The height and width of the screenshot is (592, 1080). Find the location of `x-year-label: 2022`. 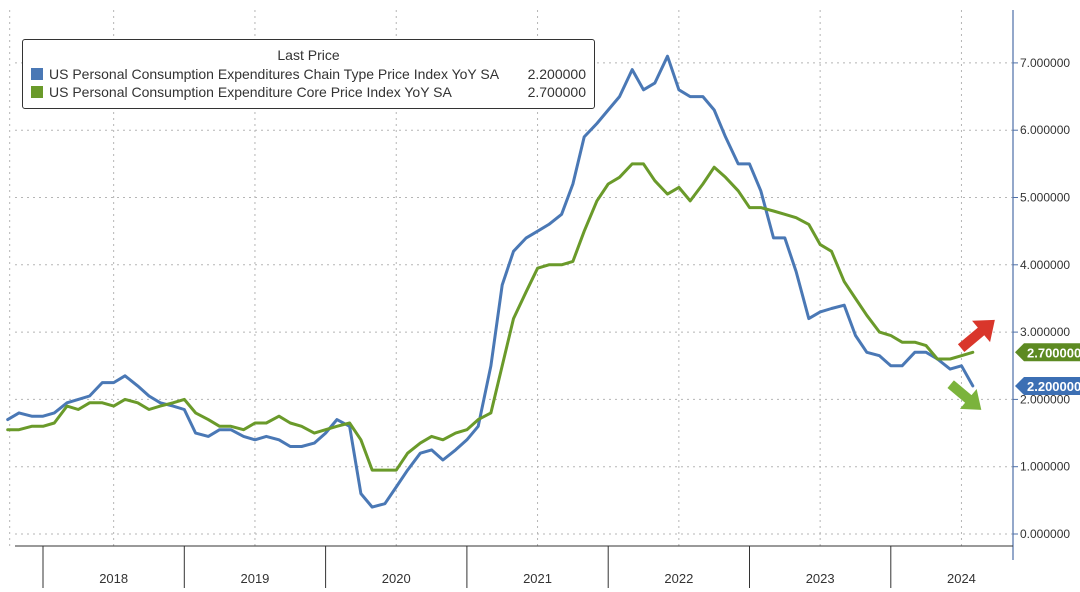

x-year-label: 2022 is located at coordinates (678, 578).